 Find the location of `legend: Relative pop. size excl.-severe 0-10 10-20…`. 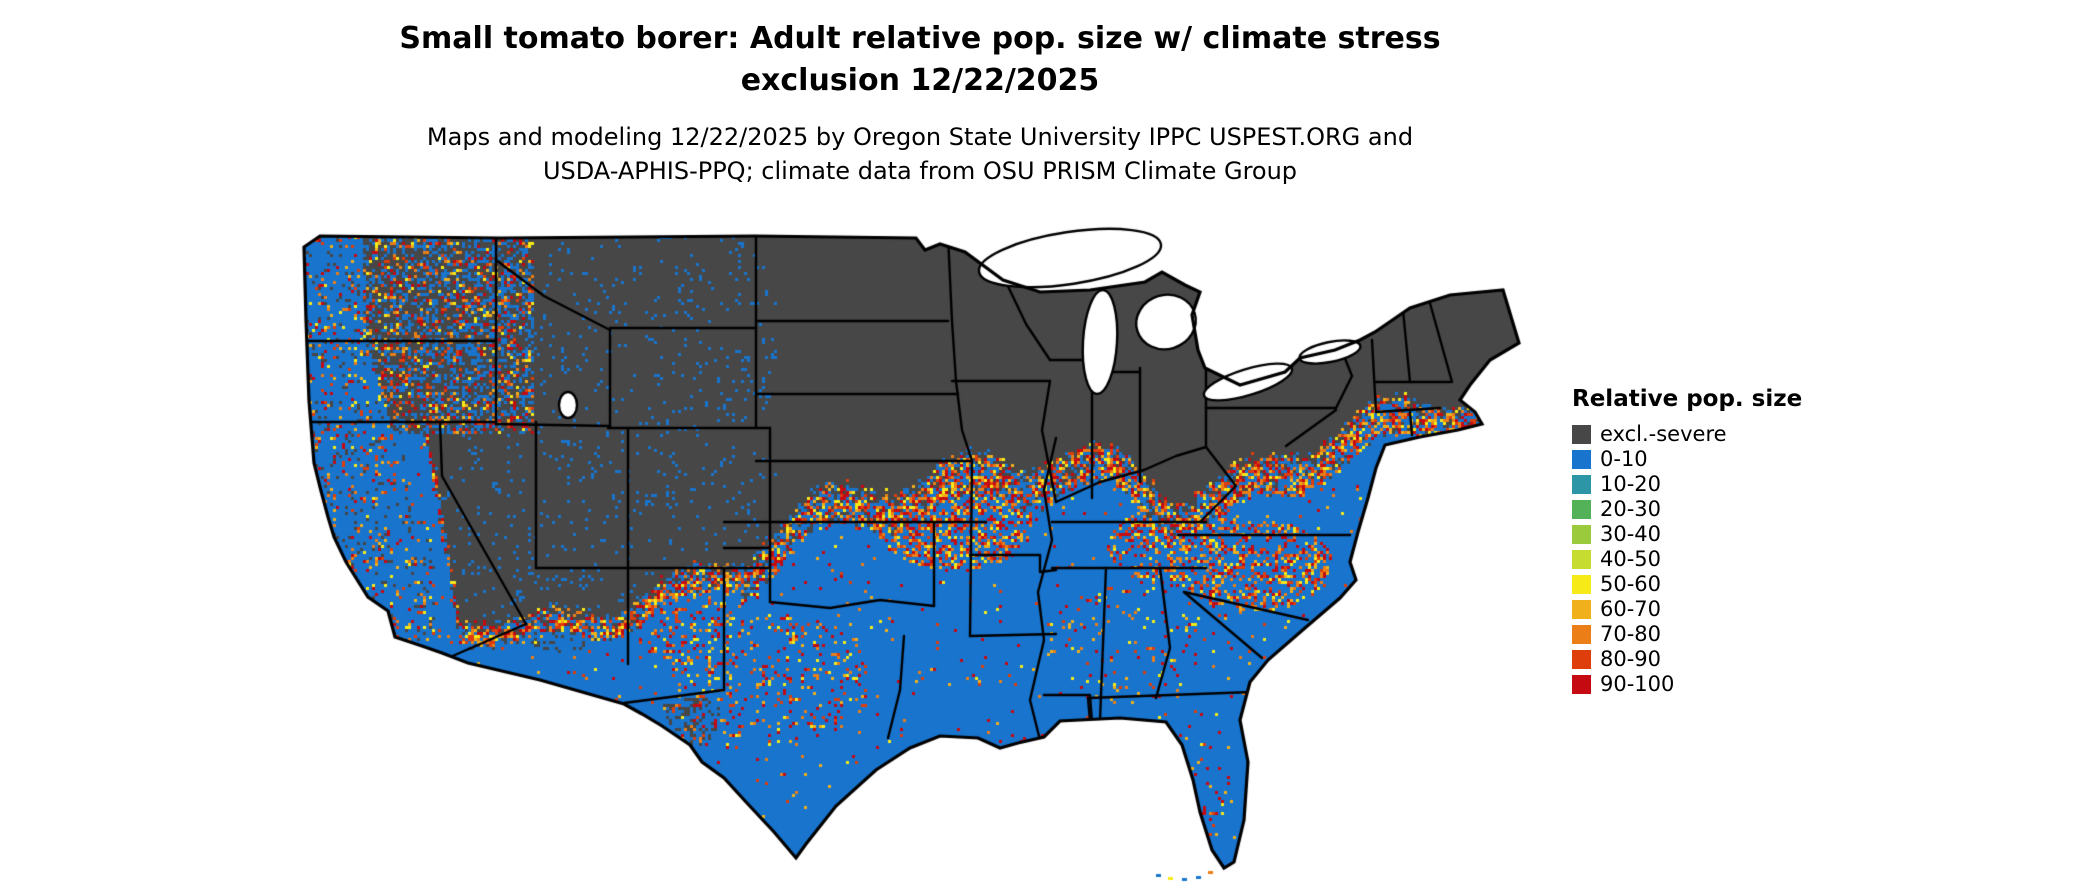

legend: Relative pop. size excl.-severe 0-10 10-20… is located at coordinates (1707, 541).